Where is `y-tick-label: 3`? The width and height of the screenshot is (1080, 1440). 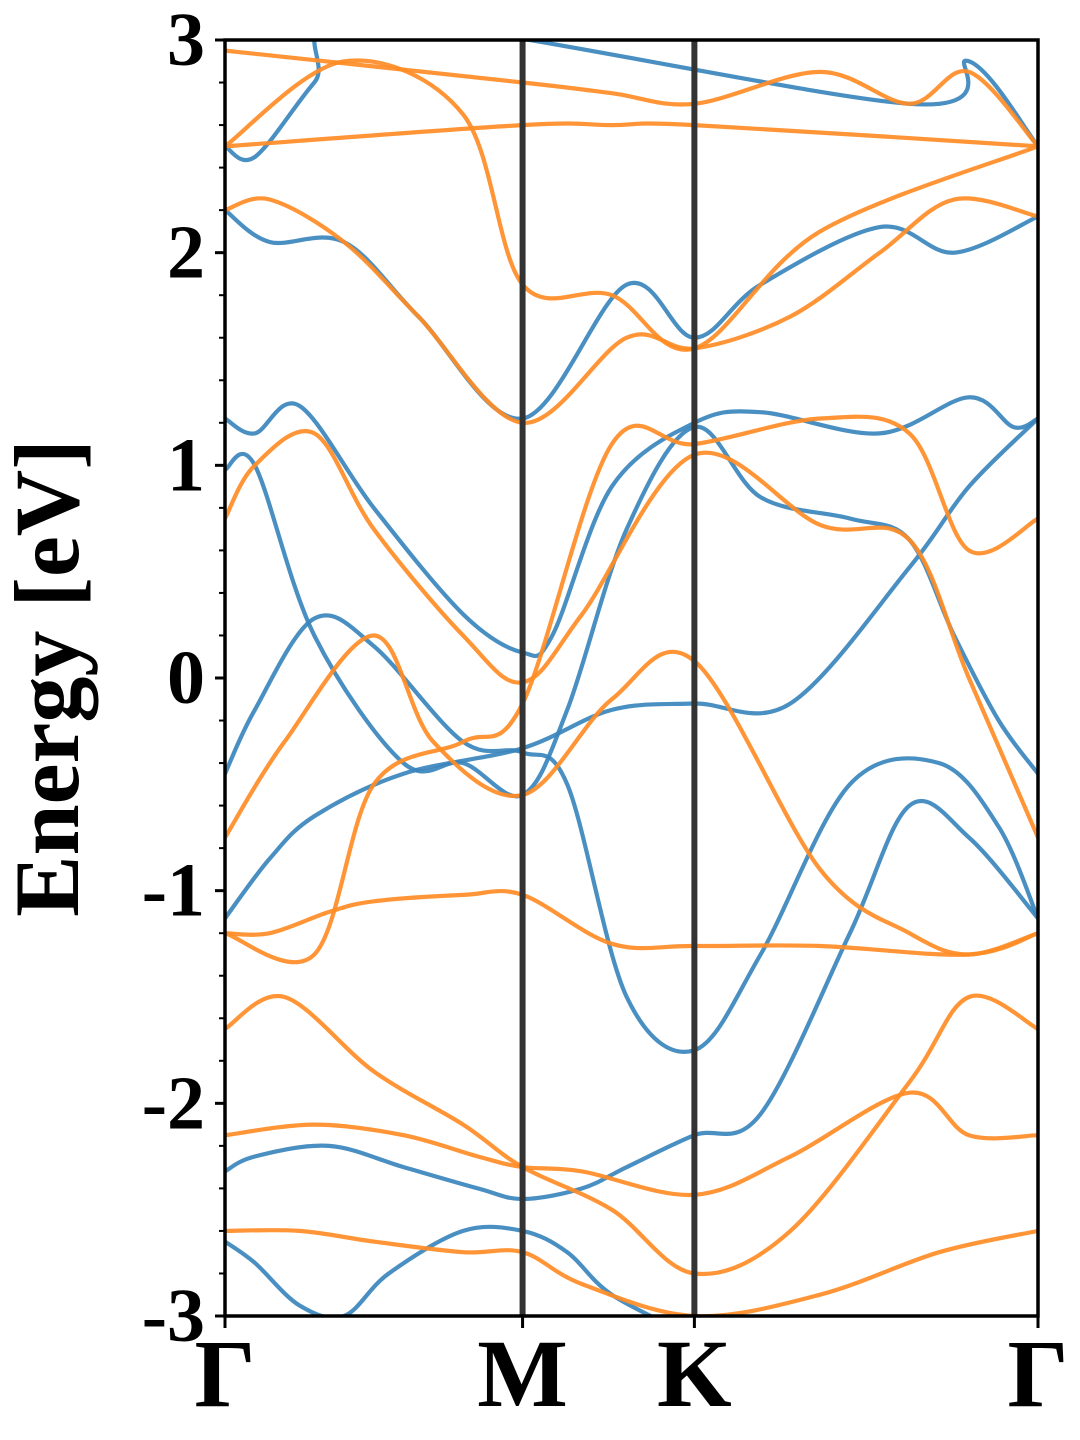
y-tick-label: 3 is located at coordinates (186, 41).